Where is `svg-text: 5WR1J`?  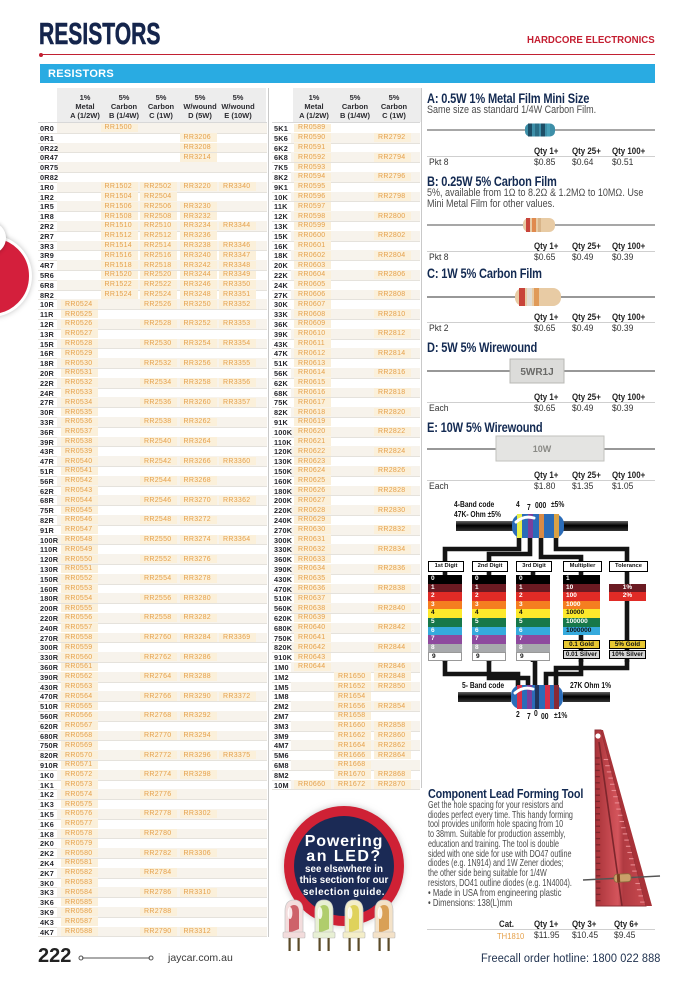
svg-text: 5WR1J is located at coordinates (536, 372).